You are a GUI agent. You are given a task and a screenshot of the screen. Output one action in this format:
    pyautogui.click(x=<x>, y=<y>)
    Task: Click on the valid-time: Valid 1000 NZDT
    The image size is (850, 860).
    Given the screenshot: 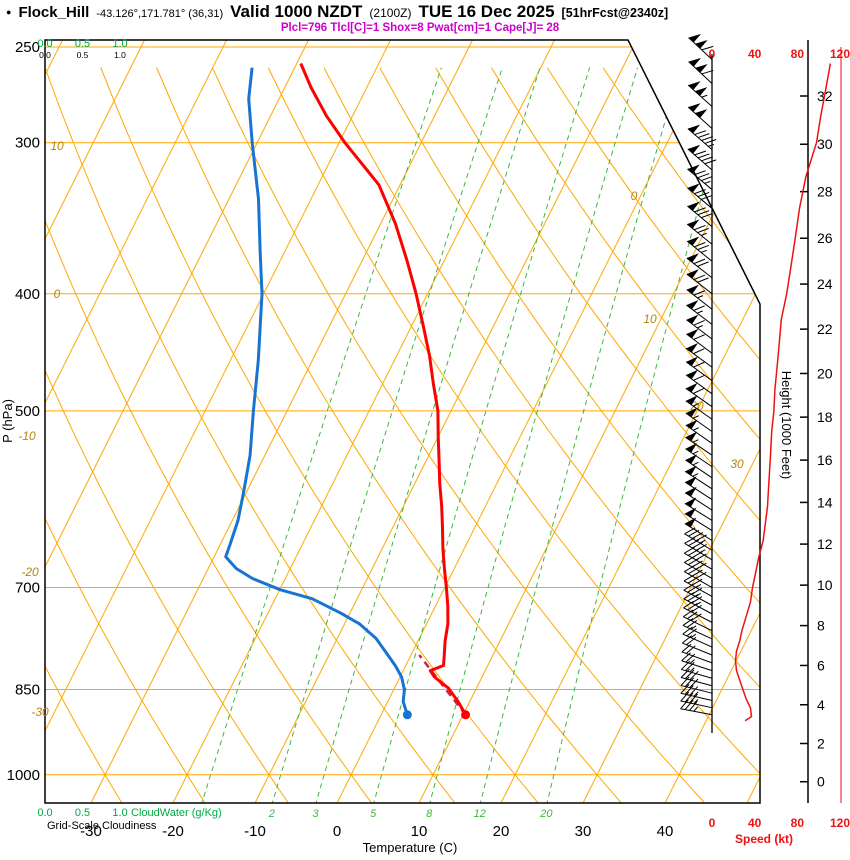 What is the action you would take?
    pyautogui.click(x=296, y=11)
    